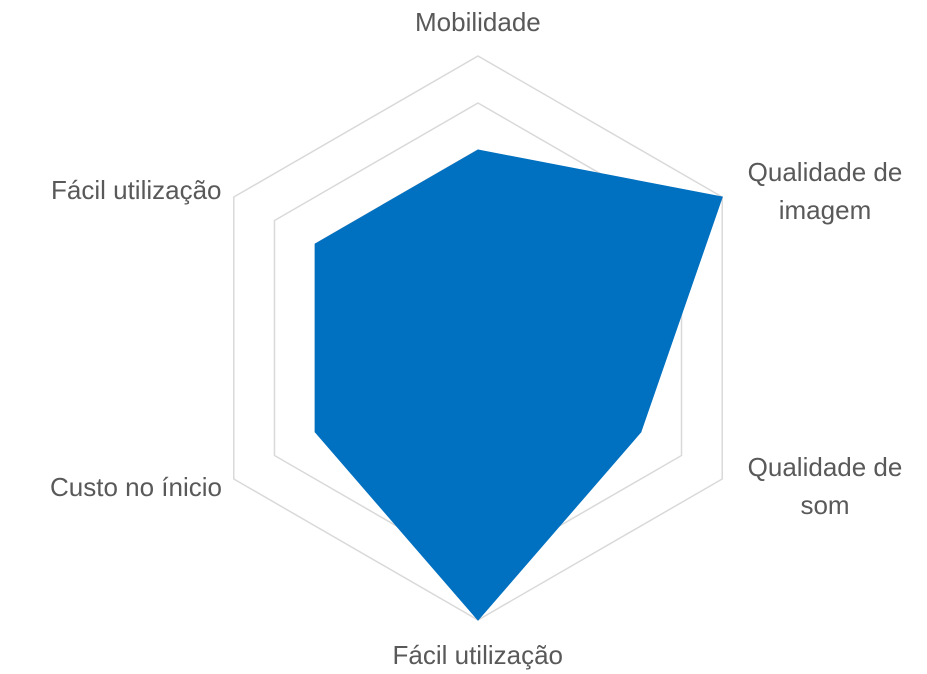 The image size is (927, 674). What do you see at coordinates (825, 486) in the screenshot?
I see `category-label: Qualidade de som` at bounding box center [825, 486].